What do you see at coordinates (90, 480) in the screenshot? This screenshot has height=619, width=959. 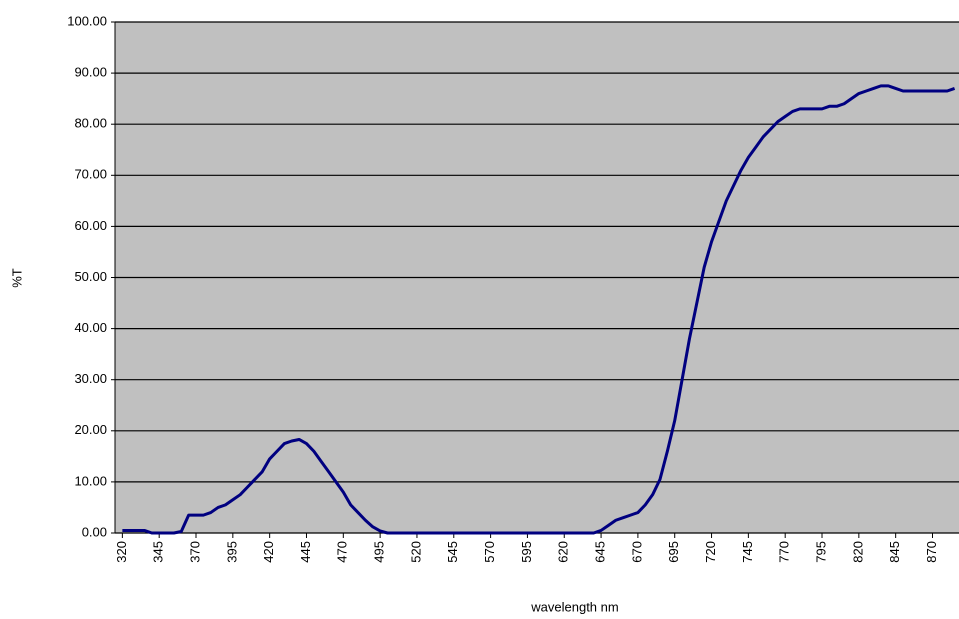 I see `y-tick-label: 10.00` at bounding box center [90, 480].